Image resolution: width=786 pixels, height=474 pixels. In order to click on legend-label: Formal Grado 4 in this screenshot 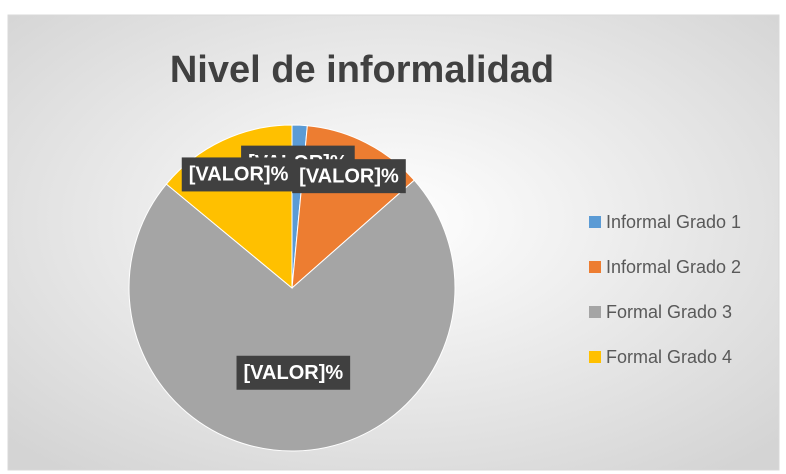, I will do `click(669, 357)`.